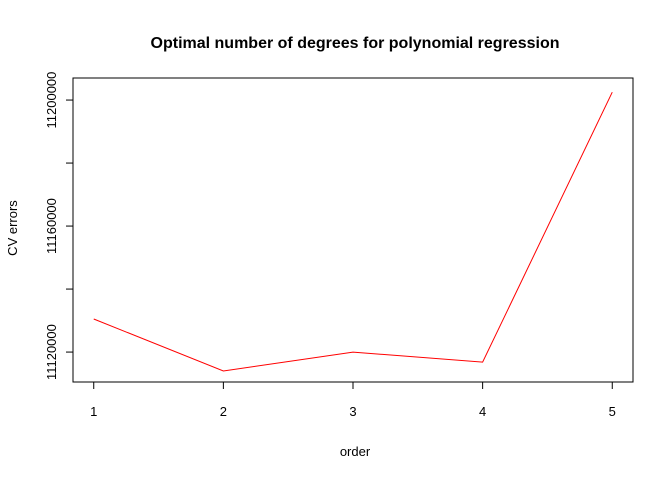 The image size is (672, 480). What do you see at coordinates (355, 451) in the screenshot?
I see `x-axis-label: order` at bounding box center [355, 451].